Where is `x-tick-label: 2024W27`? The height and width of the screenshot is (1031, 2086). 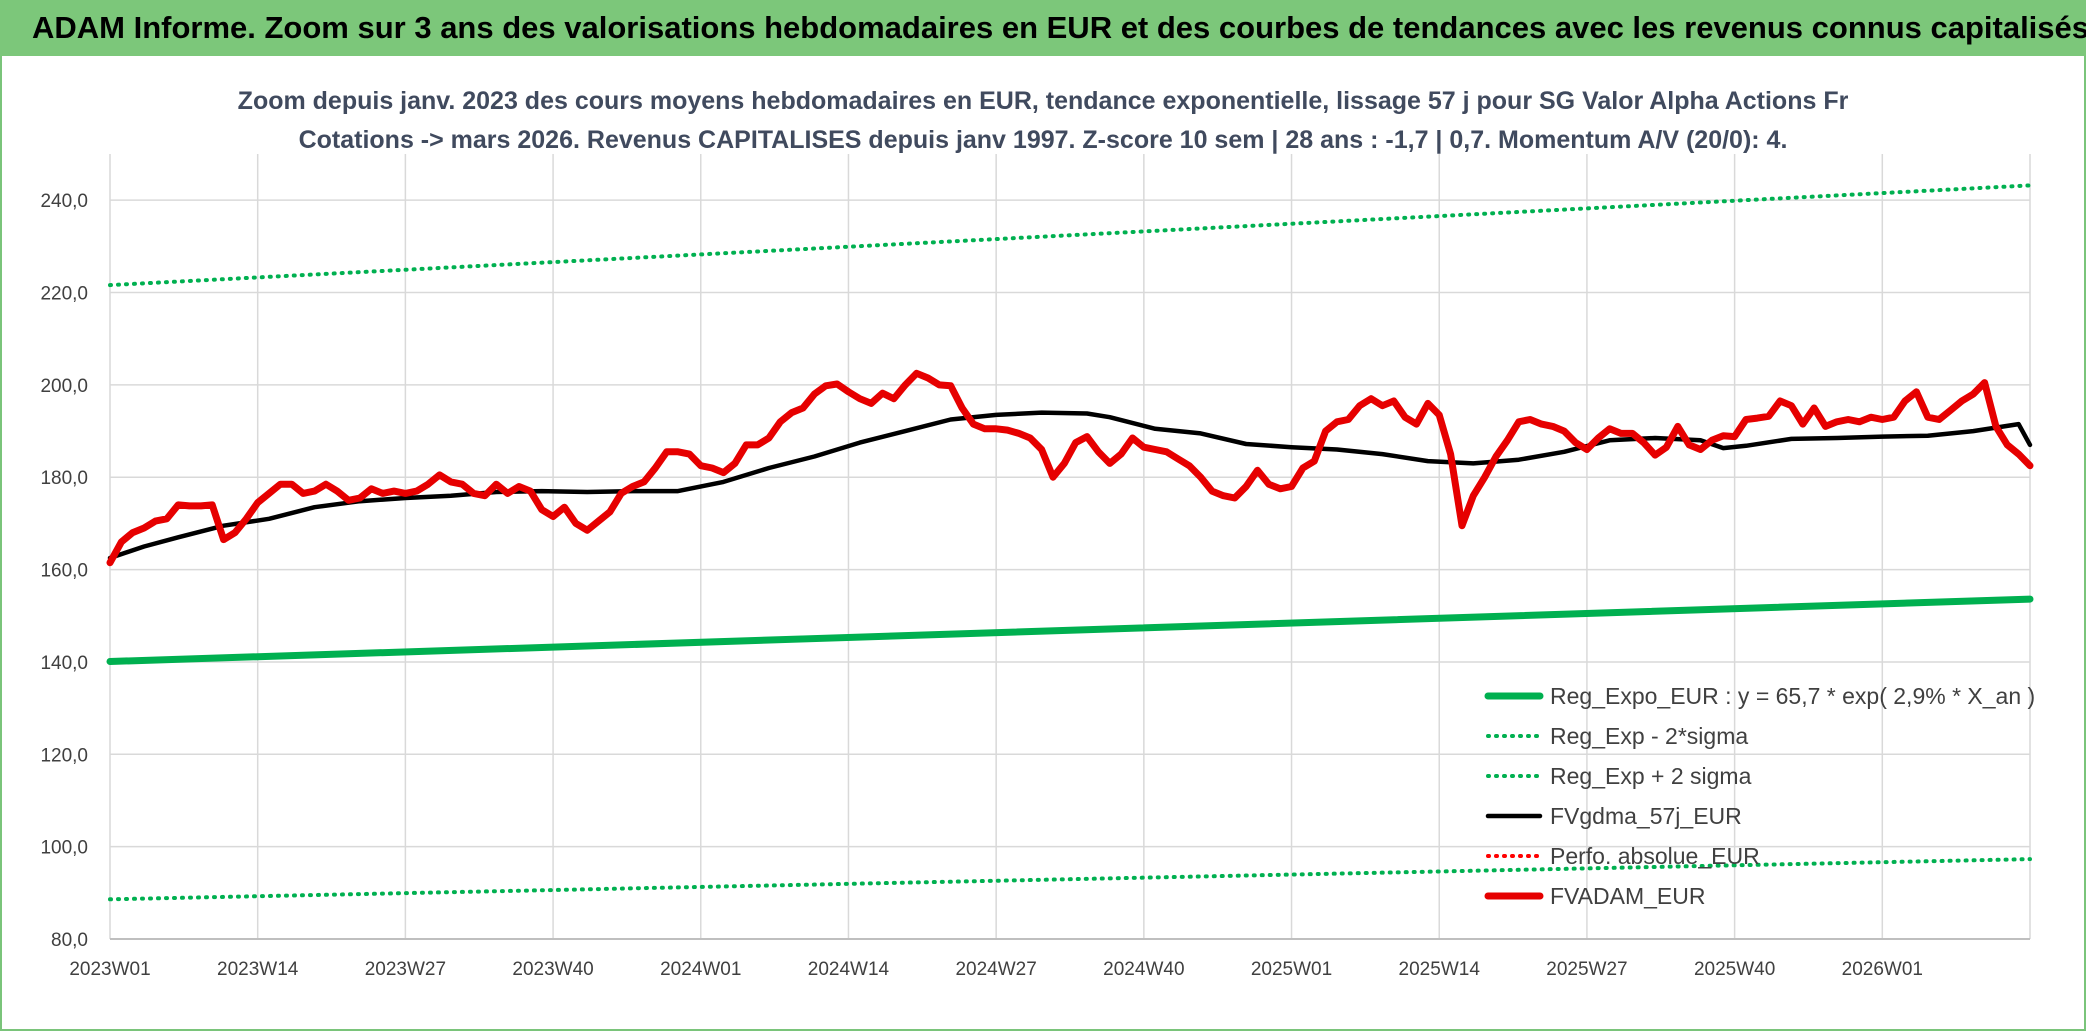
x-tick-label: 2024W27 is located at coordinates (995, 969).